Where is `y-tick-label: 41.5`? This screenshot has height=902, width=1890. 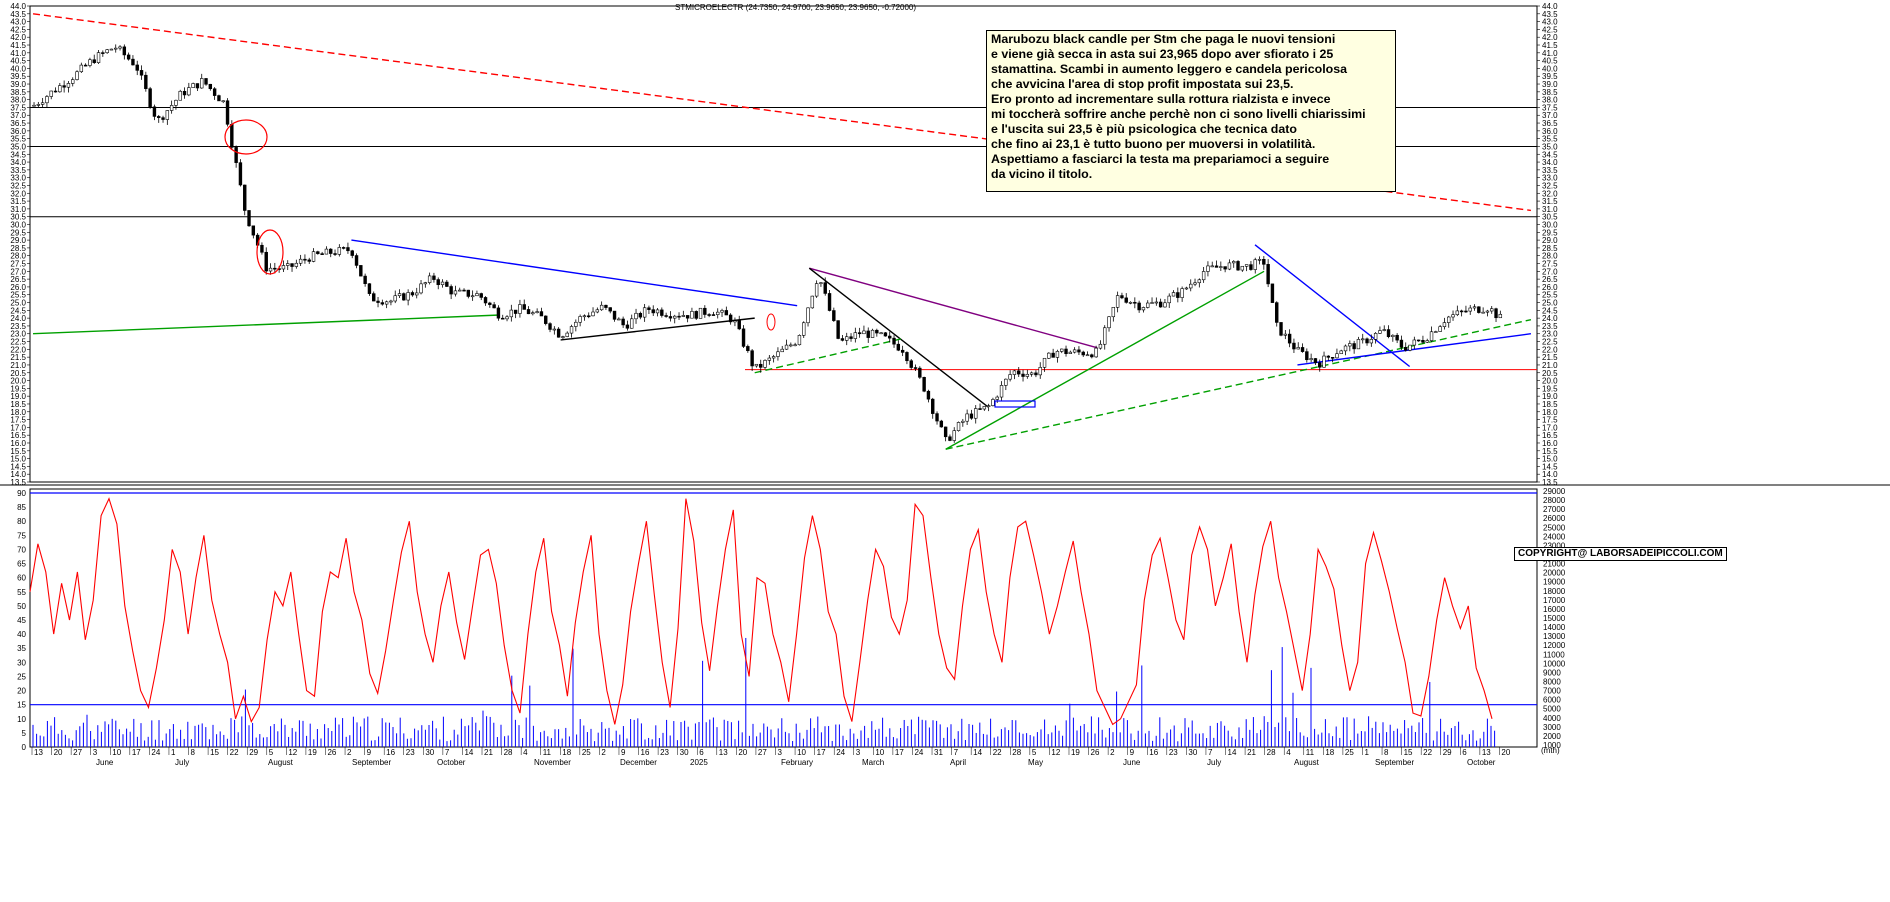 y-tick-label: 41.5 is located at coordinates (18, 45).